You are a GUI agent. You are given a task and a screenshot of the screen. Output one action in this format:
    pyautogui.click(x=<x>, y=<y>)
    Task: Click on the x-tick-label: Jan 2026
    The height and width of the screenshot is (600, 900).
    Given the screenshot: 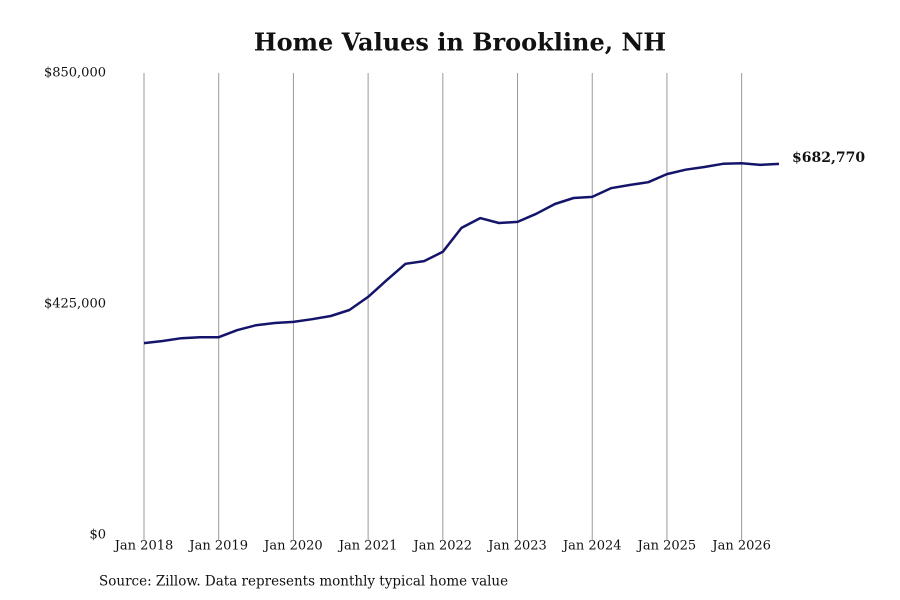 What is the action you would take?
    pyautogui.click(x=740, y=546)
    